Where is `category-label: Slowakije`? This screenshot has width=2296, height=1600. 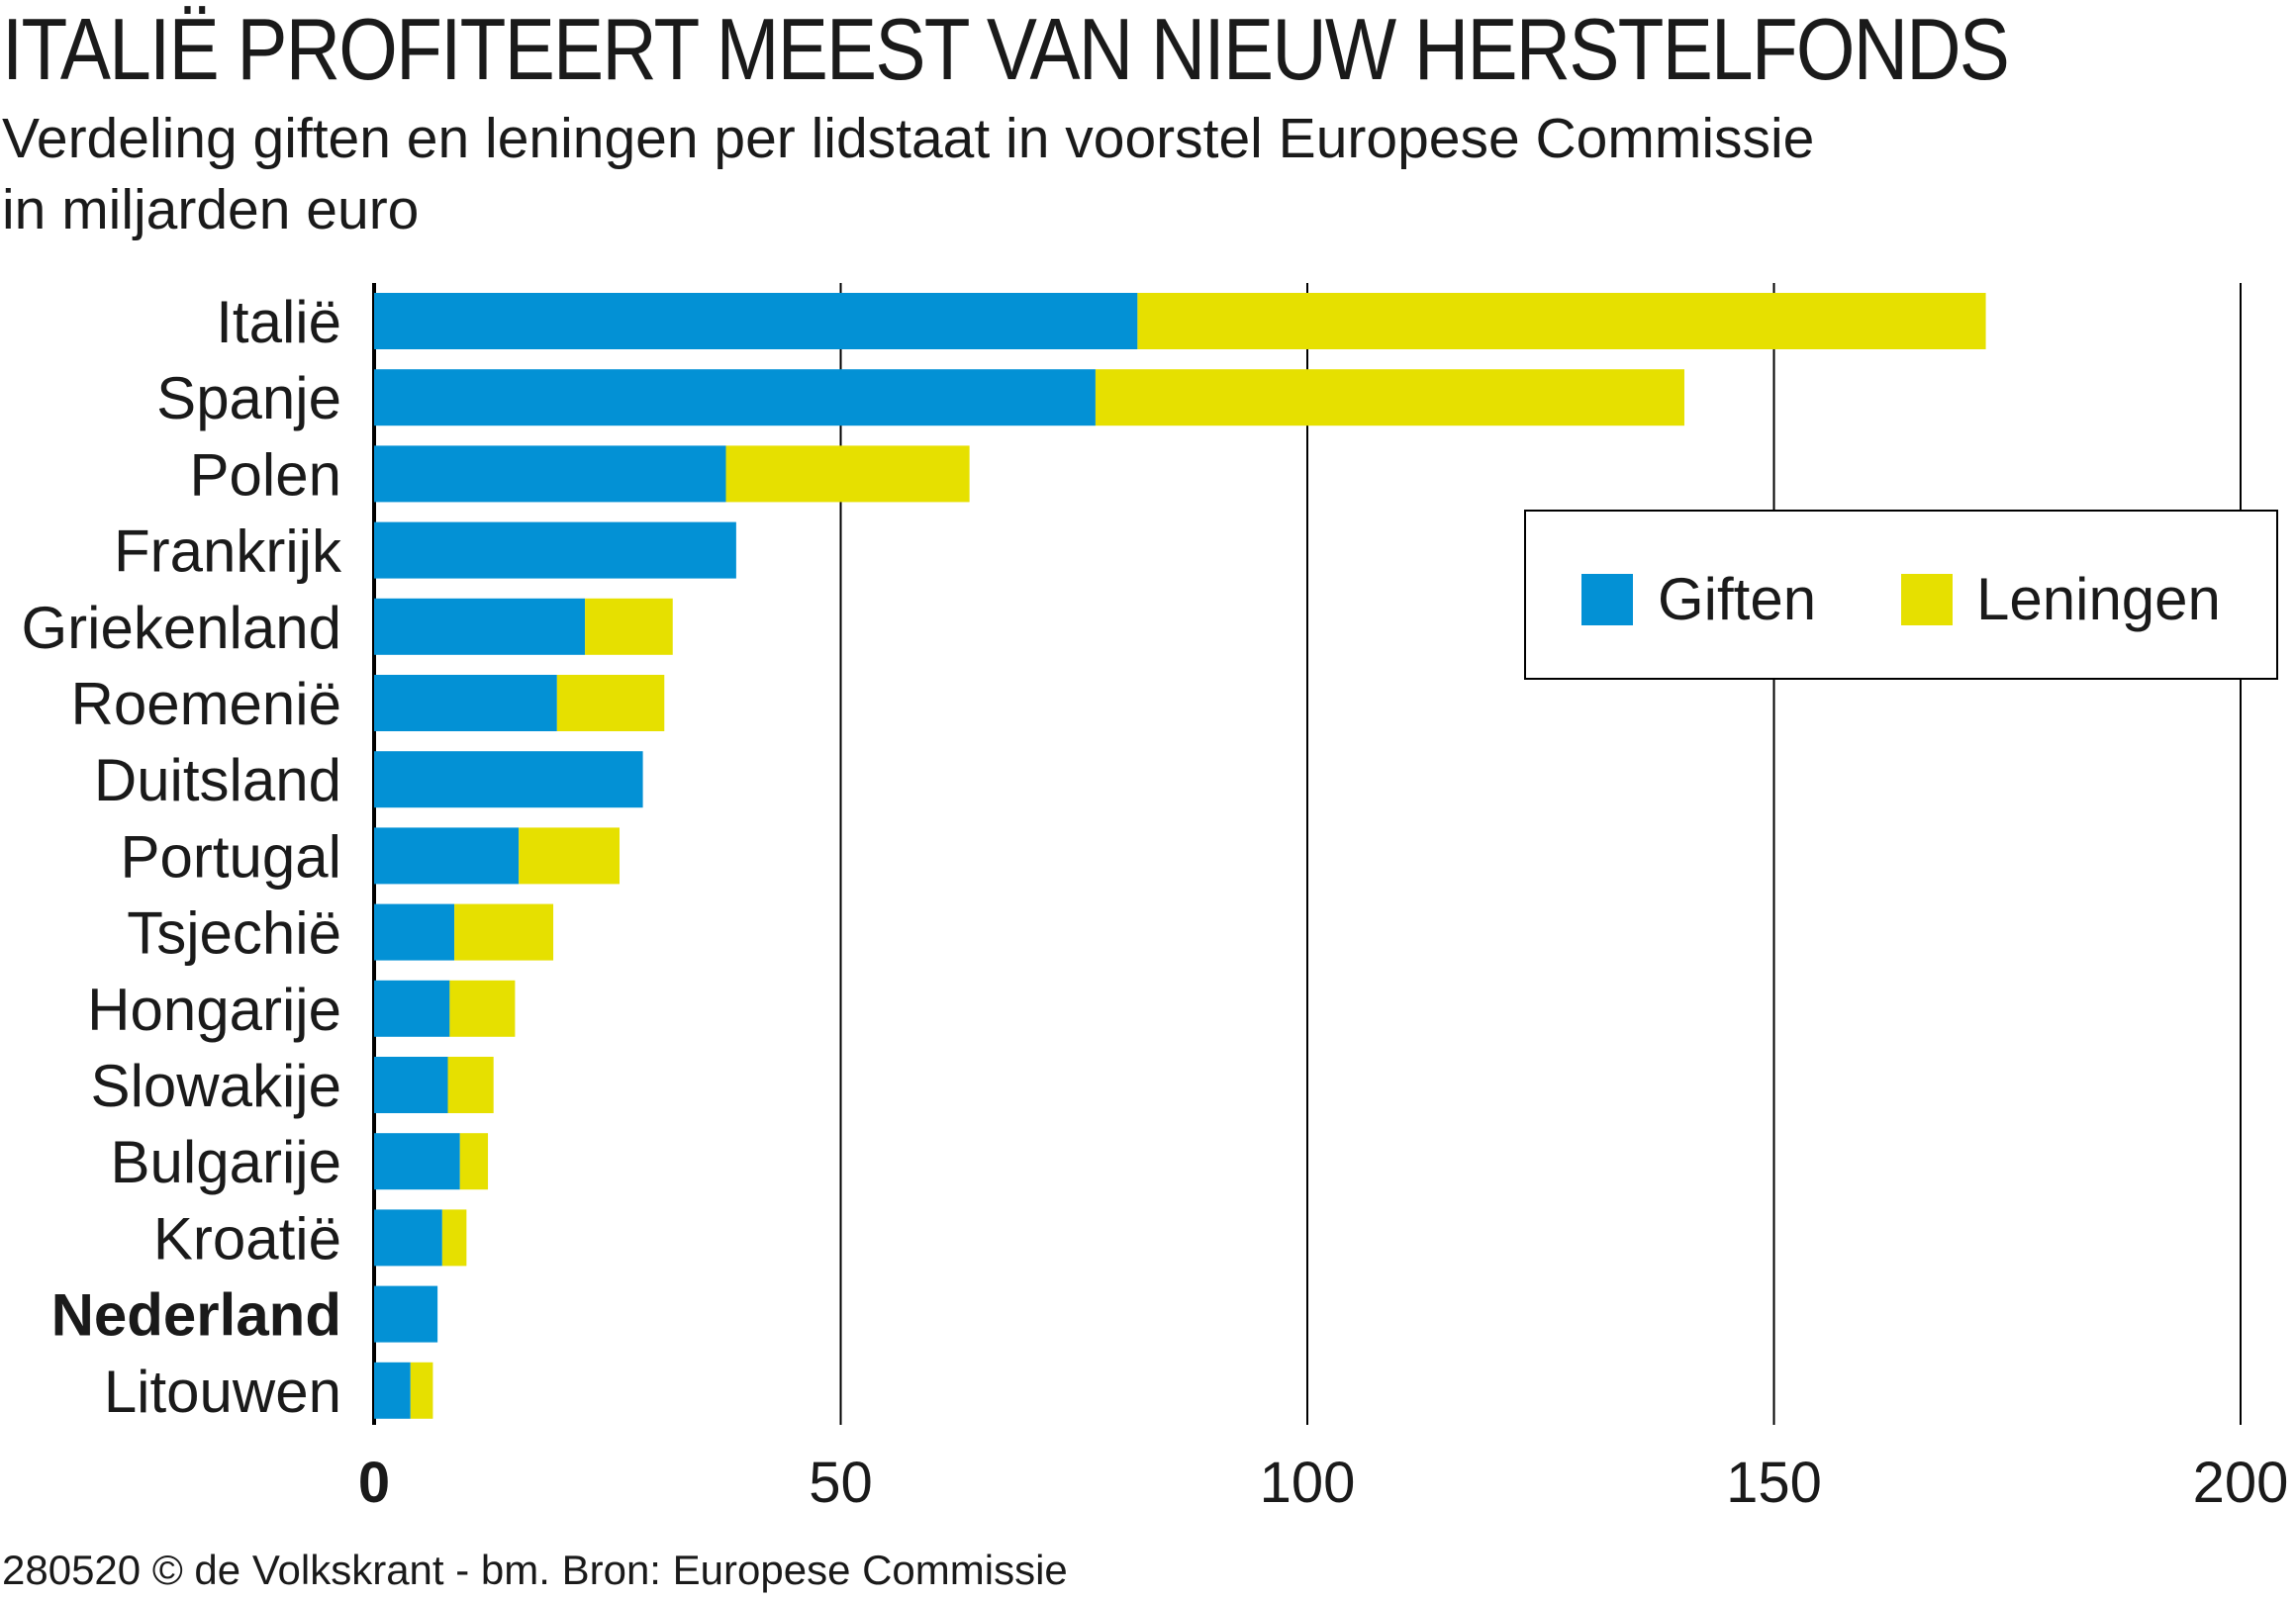 category-label: Slowakije is located at coordinates (216, 1086).